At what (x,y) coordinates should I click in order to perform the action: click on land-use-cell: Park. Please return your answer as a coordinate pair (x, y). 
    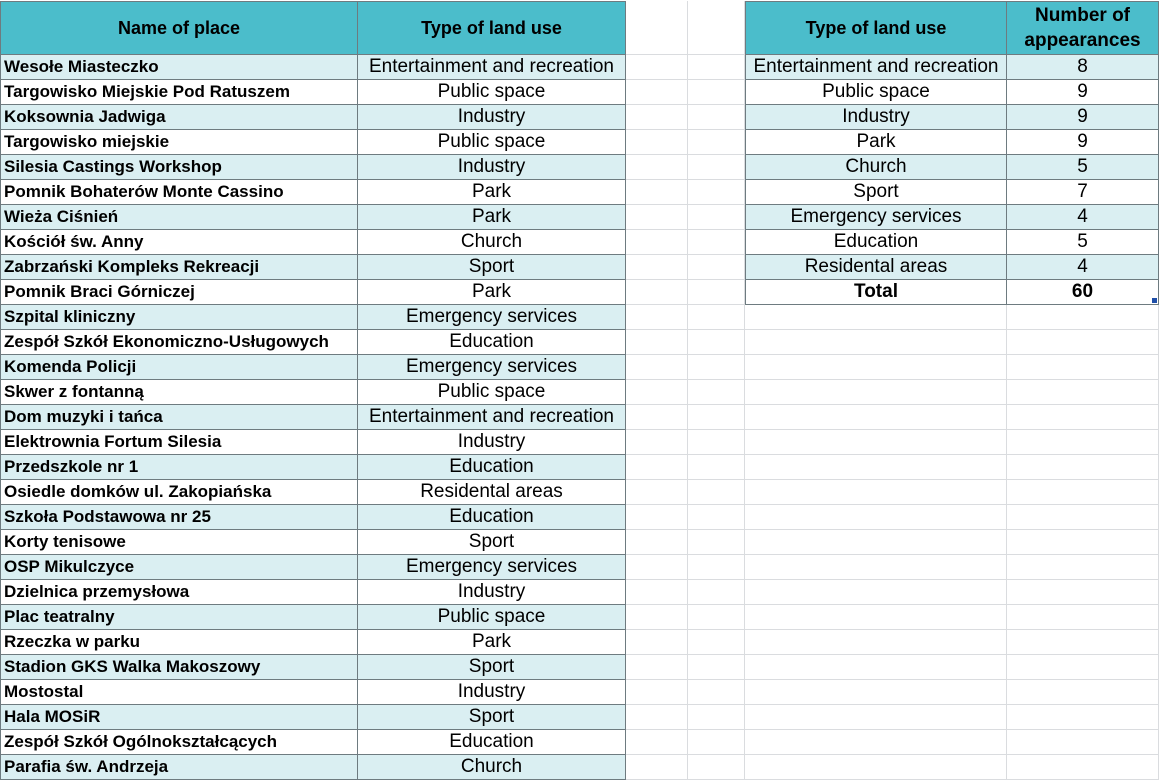
    Looking at the image, I should click on (492, 292).